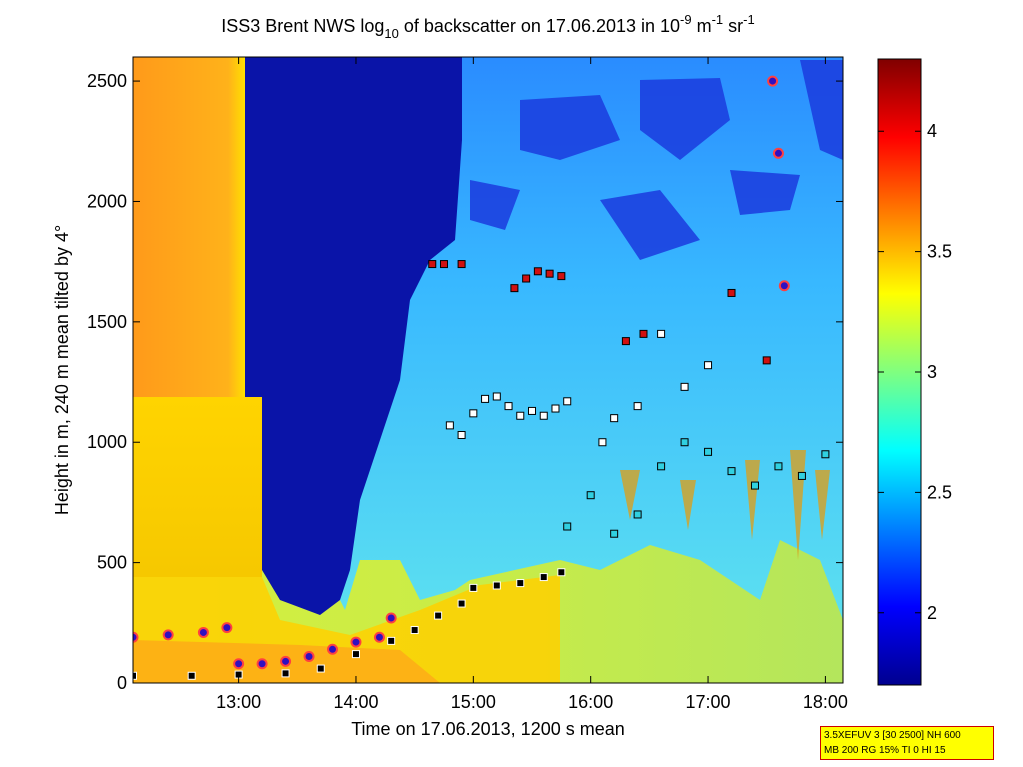 The image size is (1023, 767). What do you see at coordinates (702, 26) in the screenshot?
I see `title-unit-m: m` at bounding box center [702, 26].